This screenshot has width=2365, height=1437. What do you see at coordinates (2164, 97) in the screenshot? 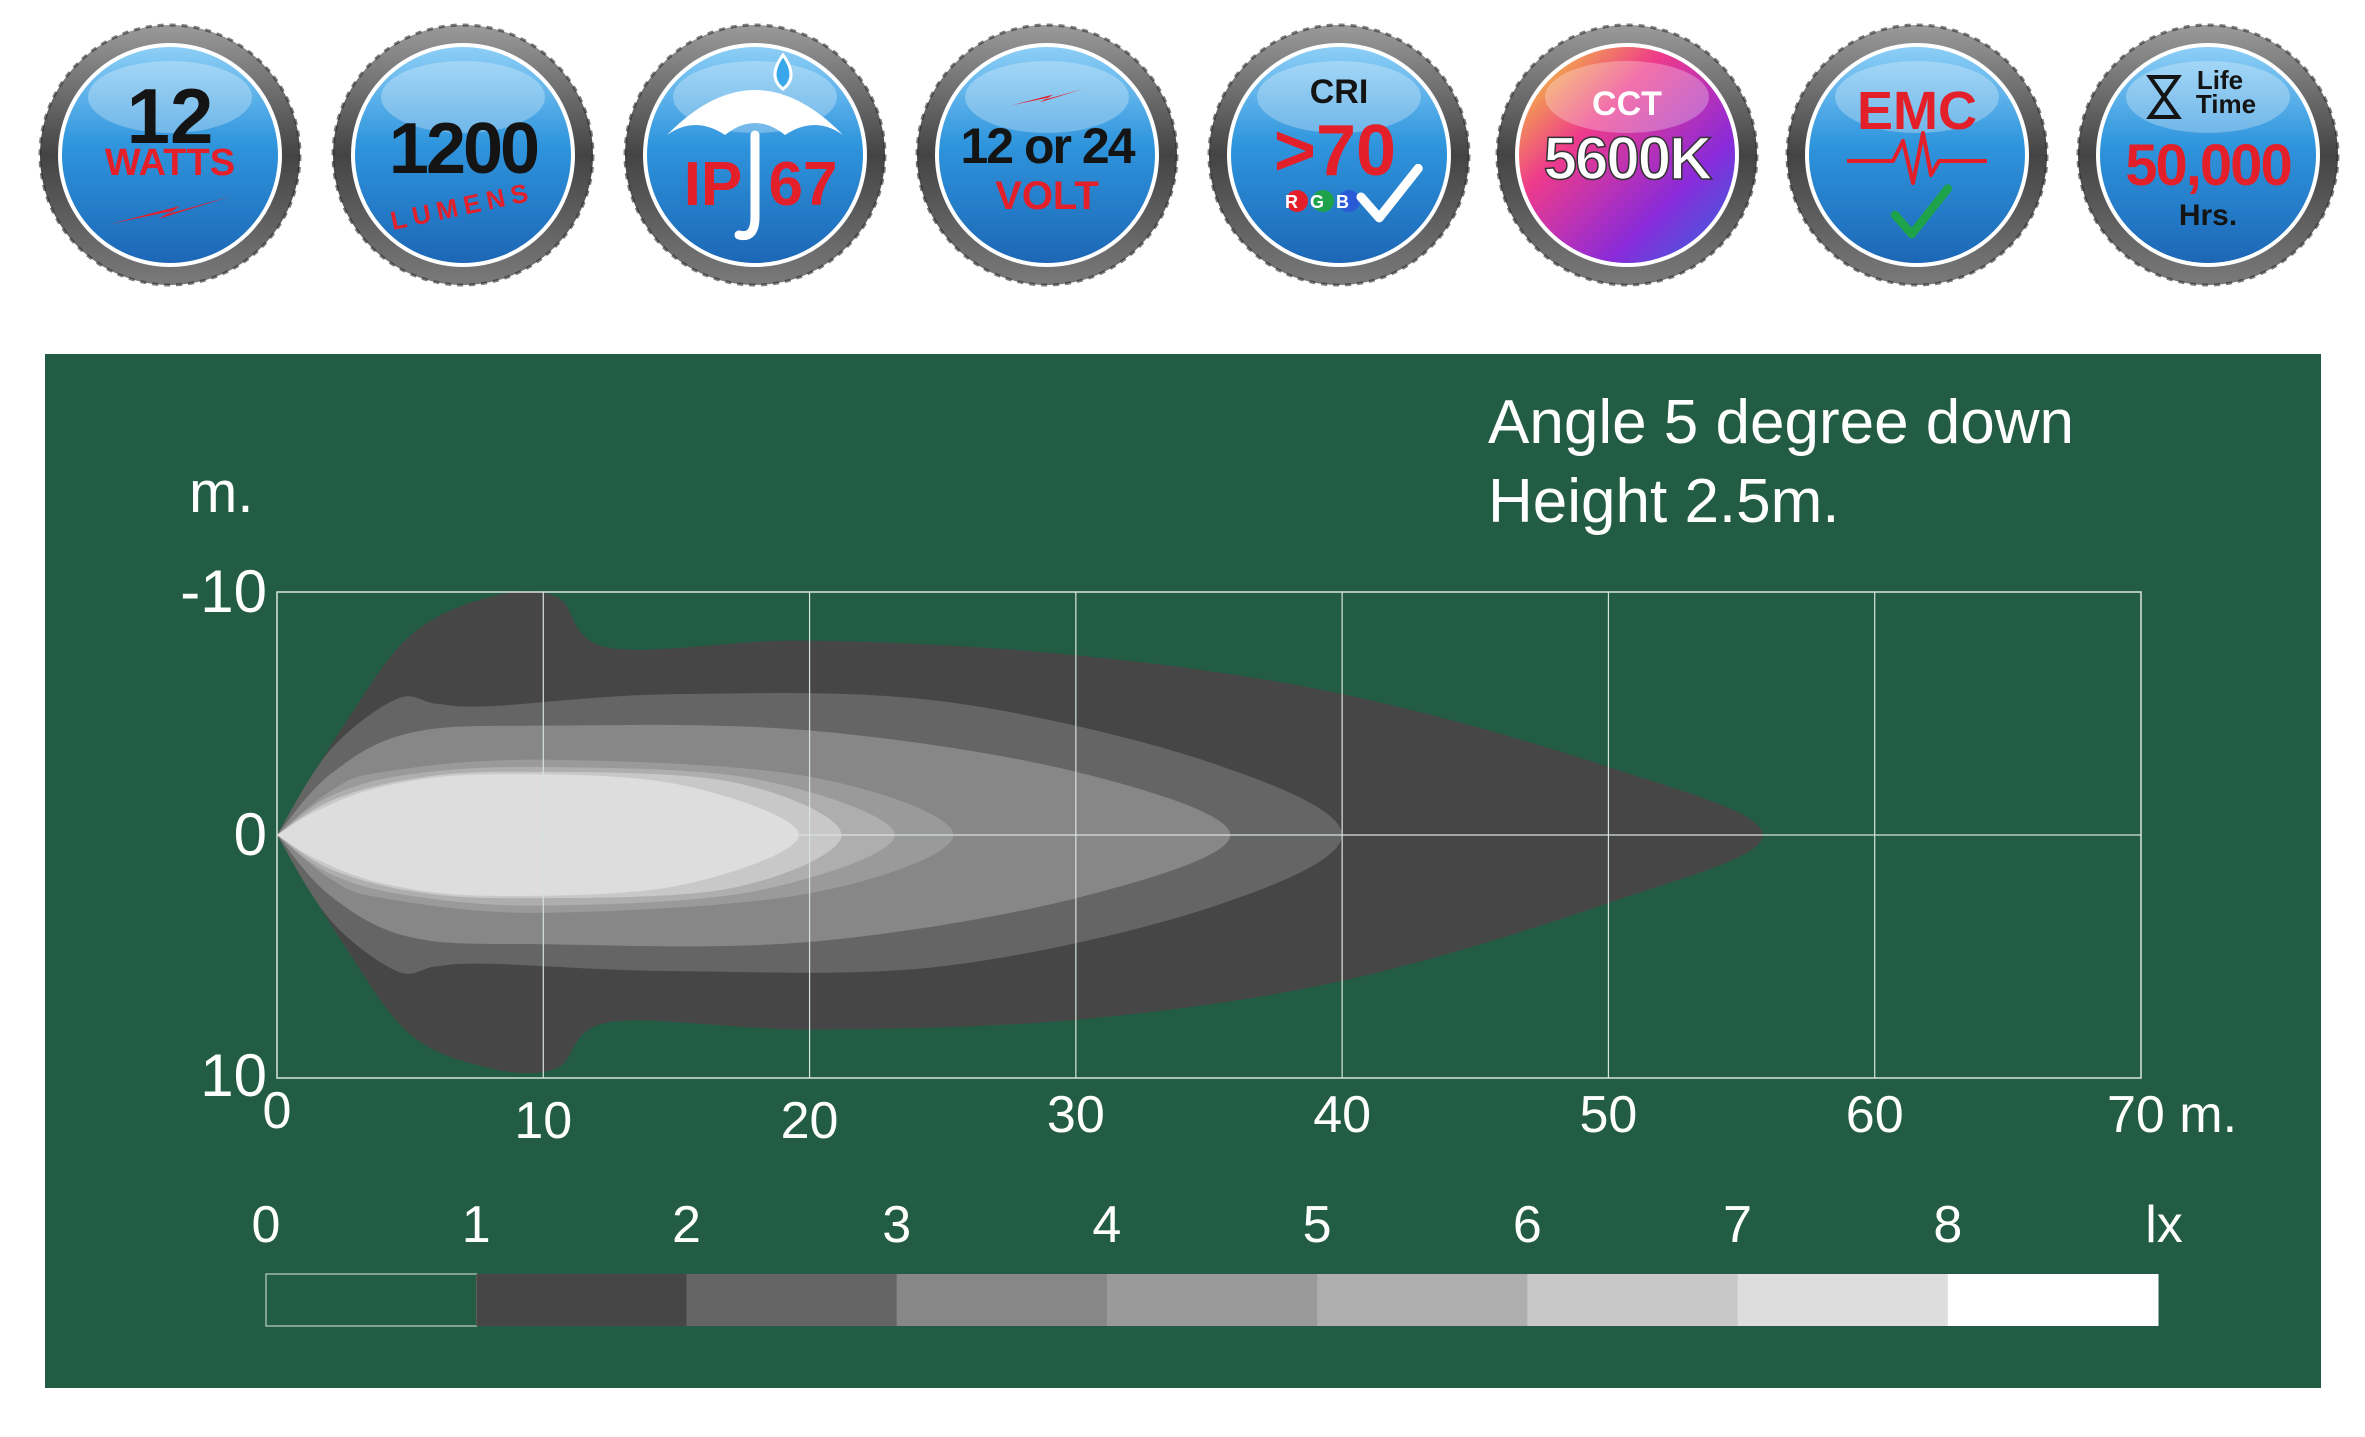
I see `hourglass-icon` at bounding box center [2164, 97].